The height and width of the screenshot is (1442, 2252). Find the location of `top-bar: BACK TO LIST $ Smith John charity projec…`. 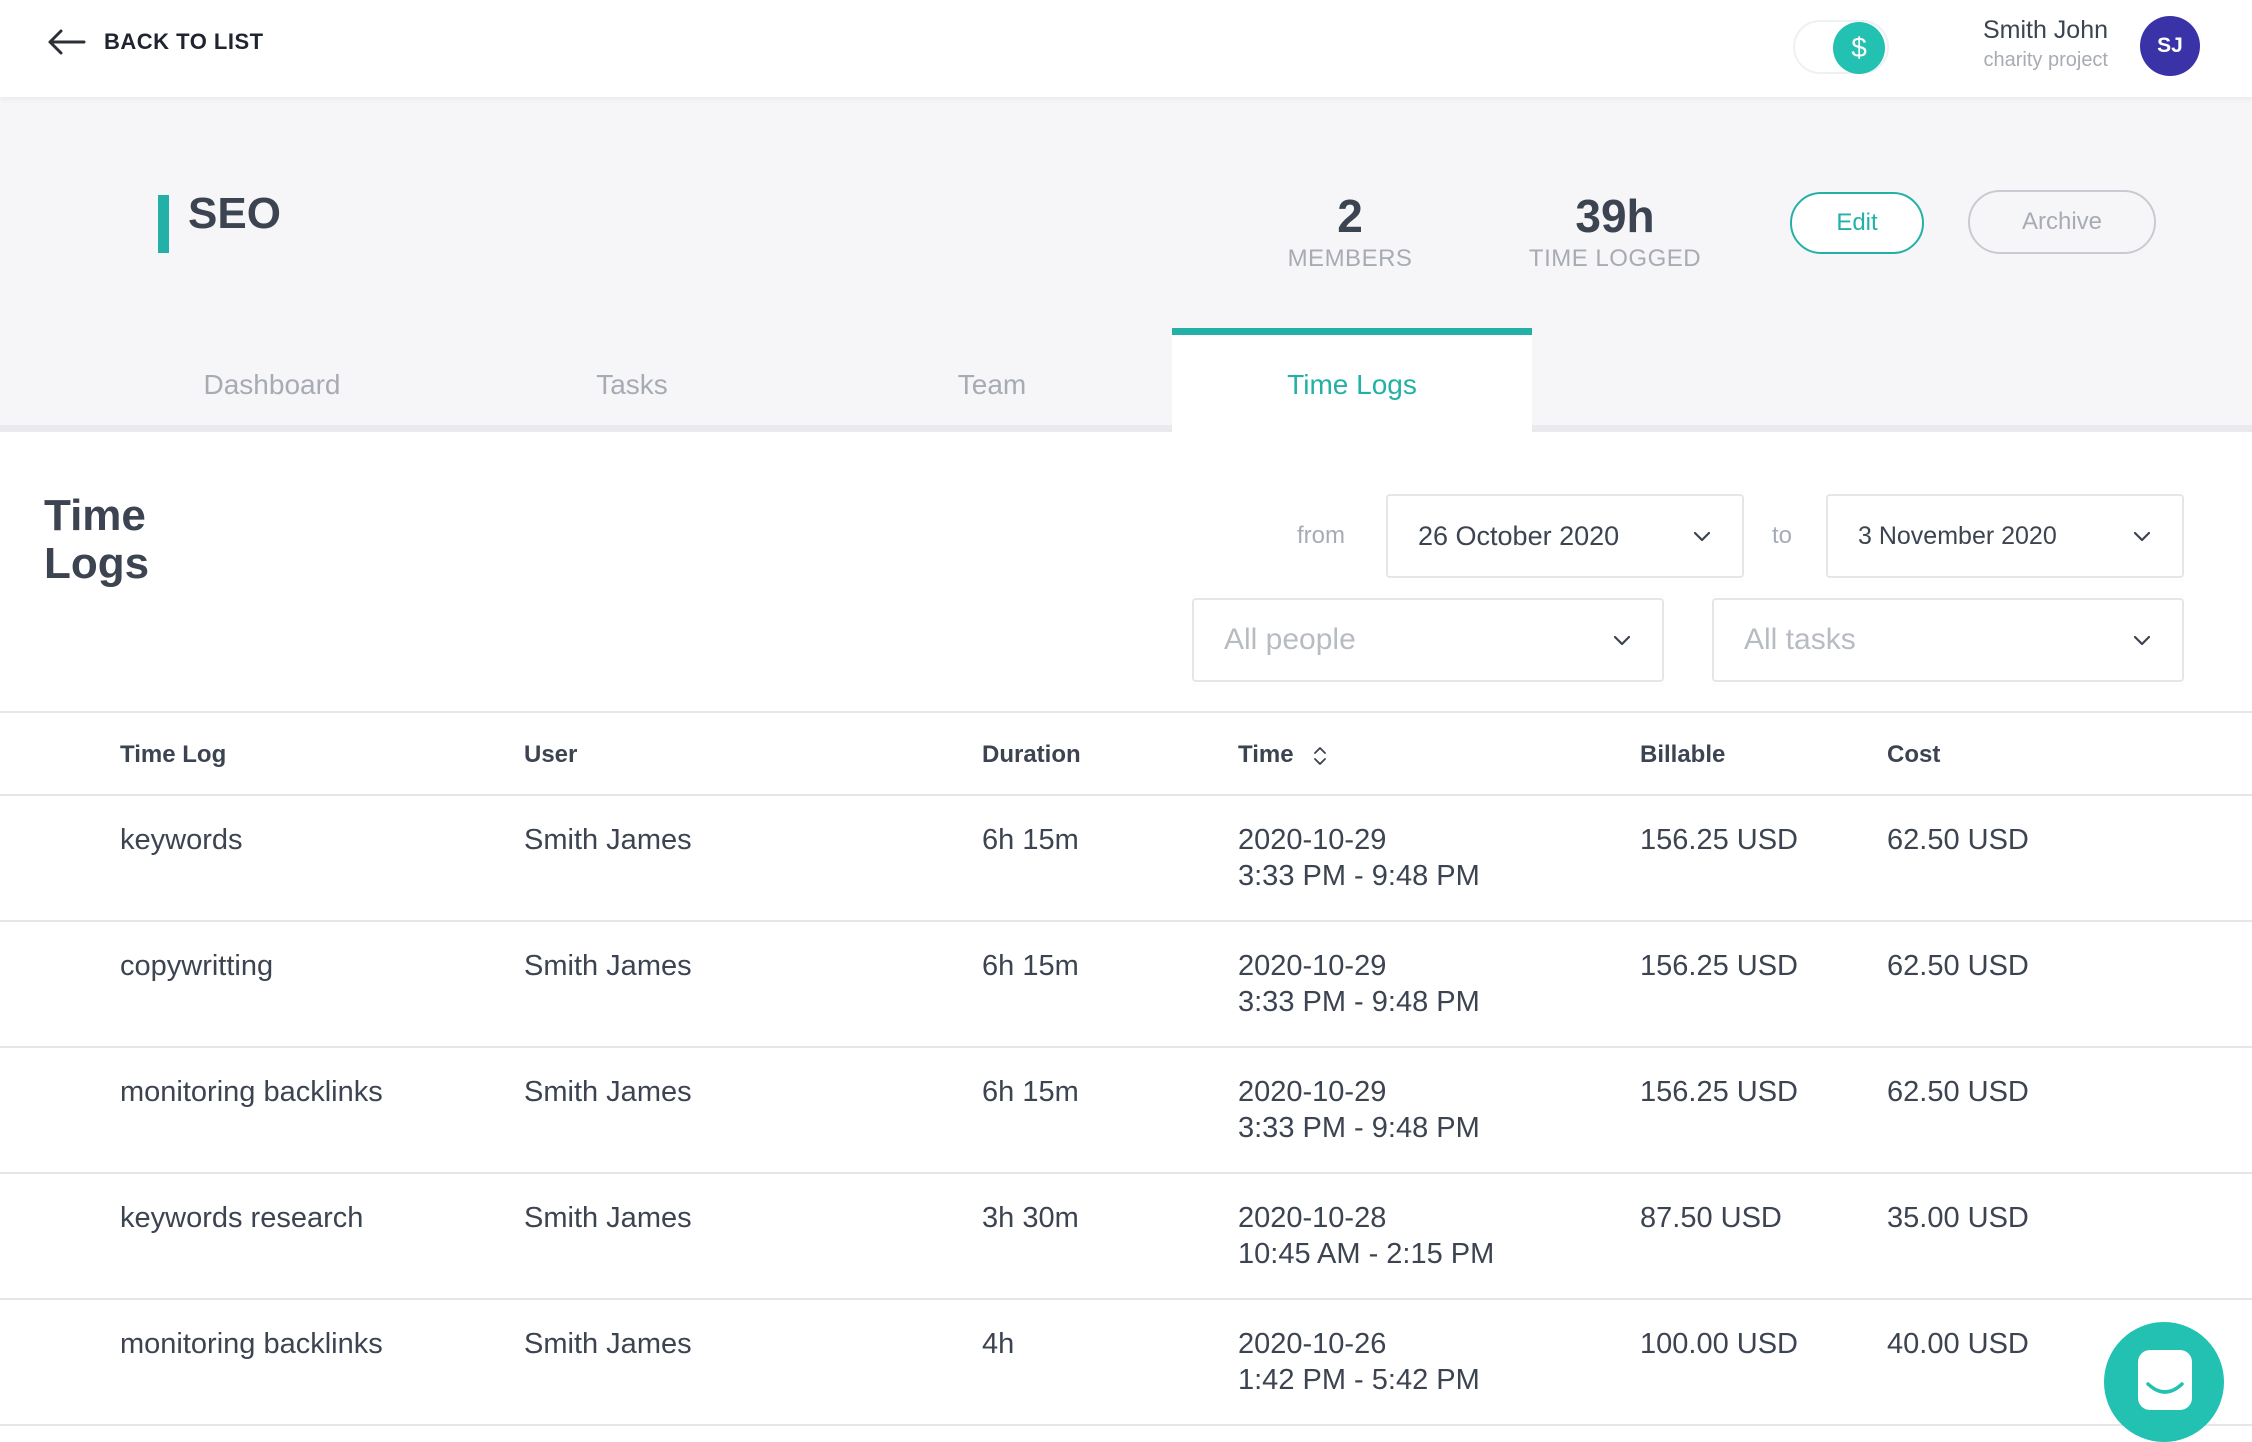

top-bar: BACK TO LIST $ Smith John charity projec… is located at coordinates (1126, 48).